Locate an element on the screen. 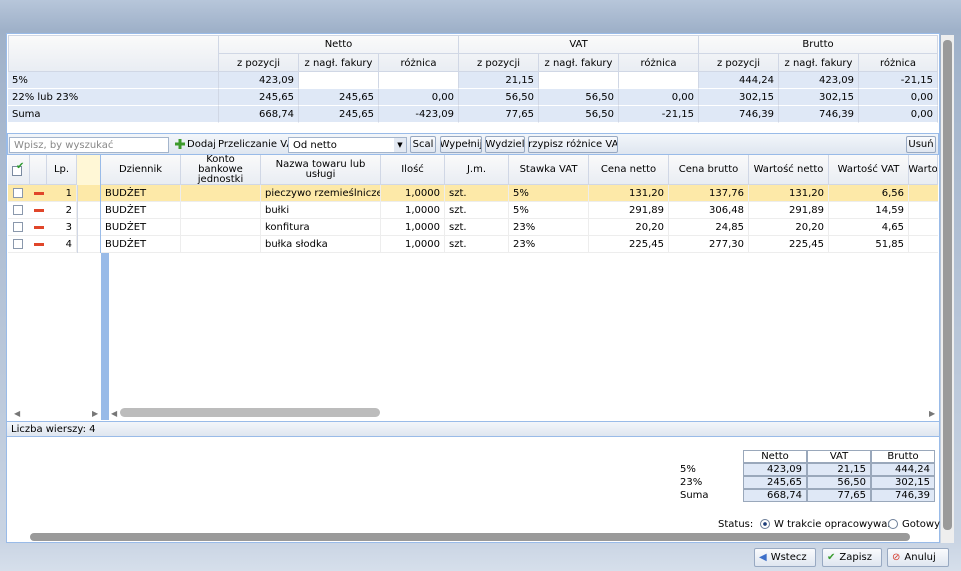 The height and width of the screenshot is (571, 961). totals-header: Netto is located at coordinates (775, 456).